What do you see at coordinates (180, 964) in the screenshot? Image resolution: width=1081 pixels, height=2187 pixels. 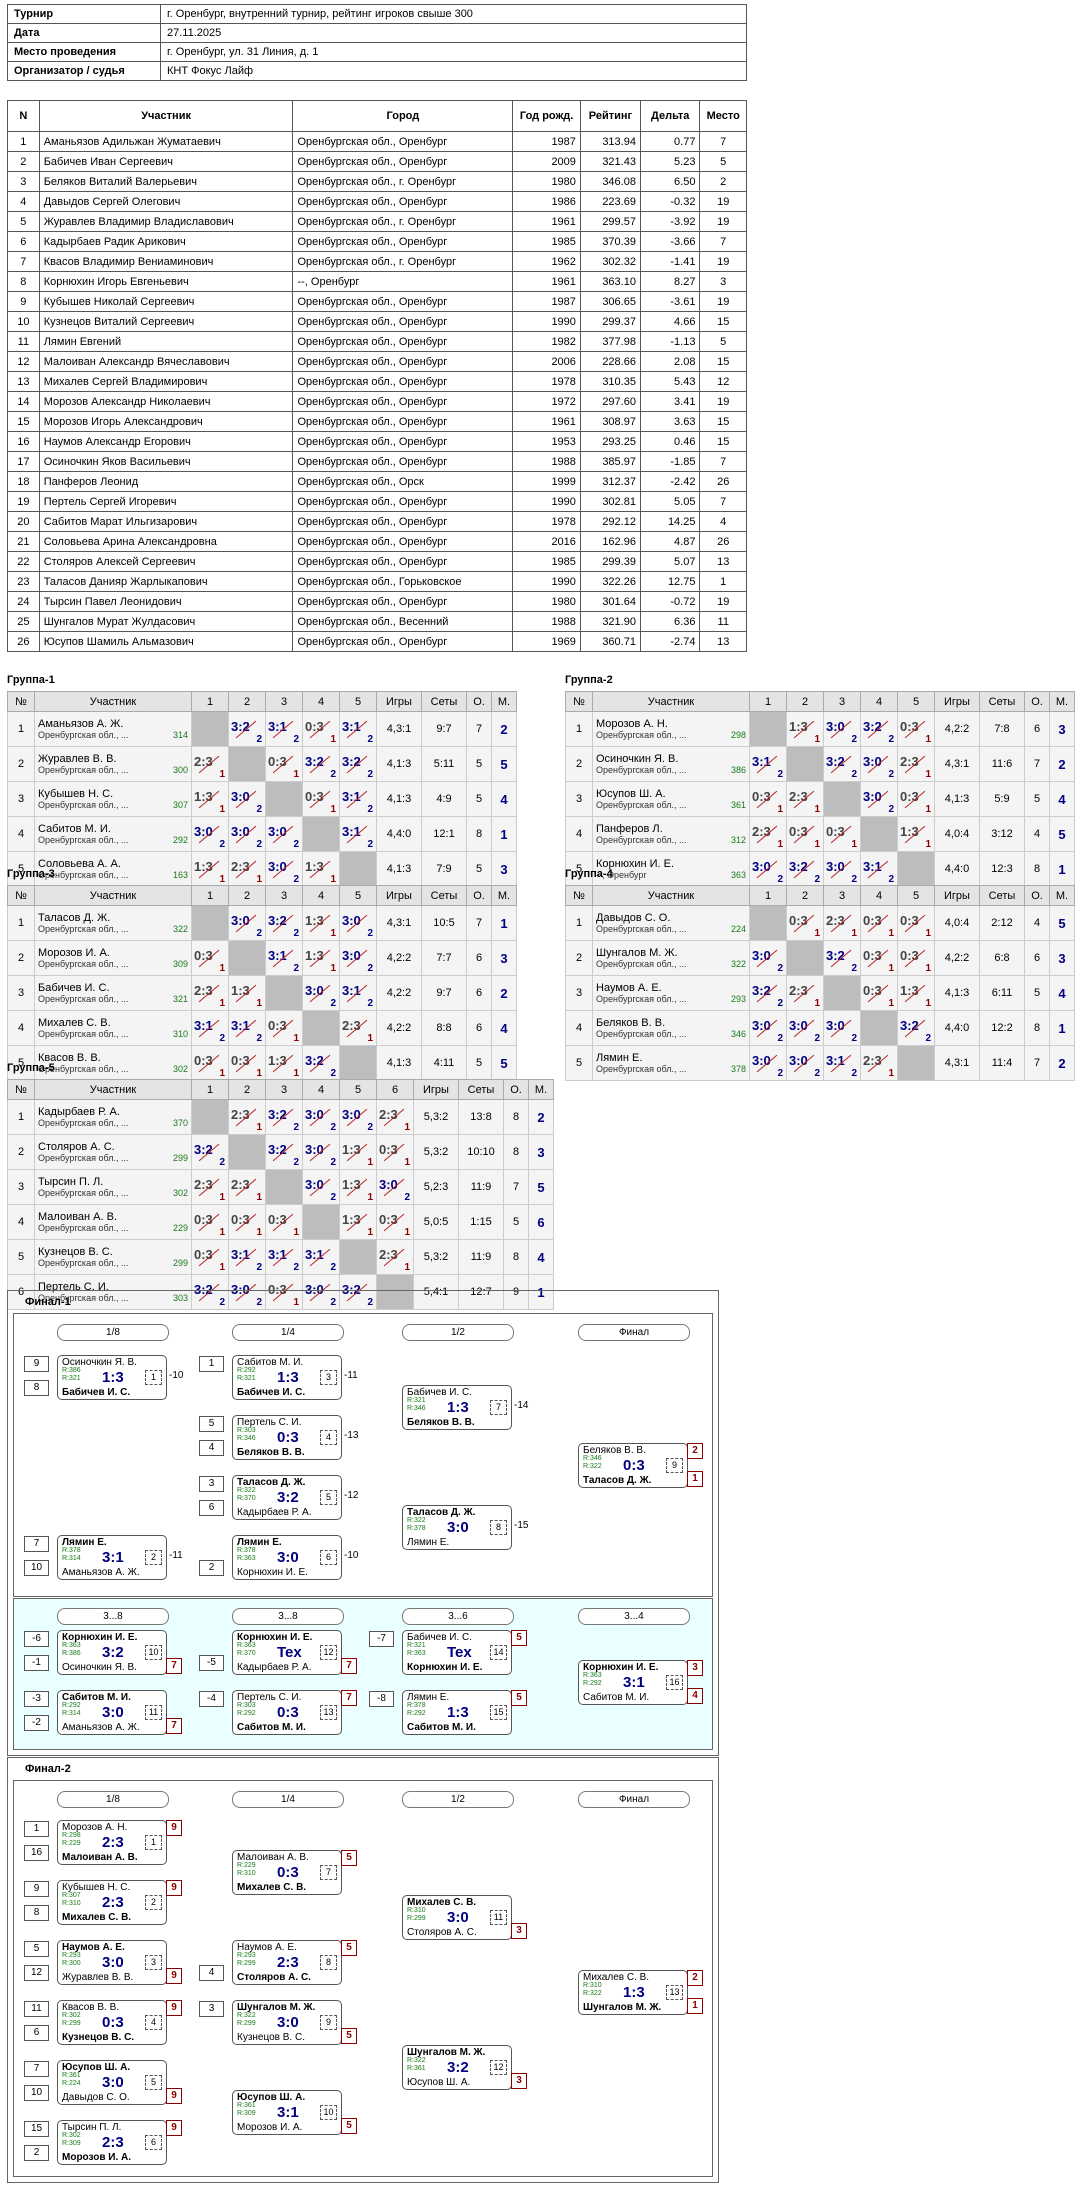 I see `player-rating: 309` at bounding box center [180, 964].